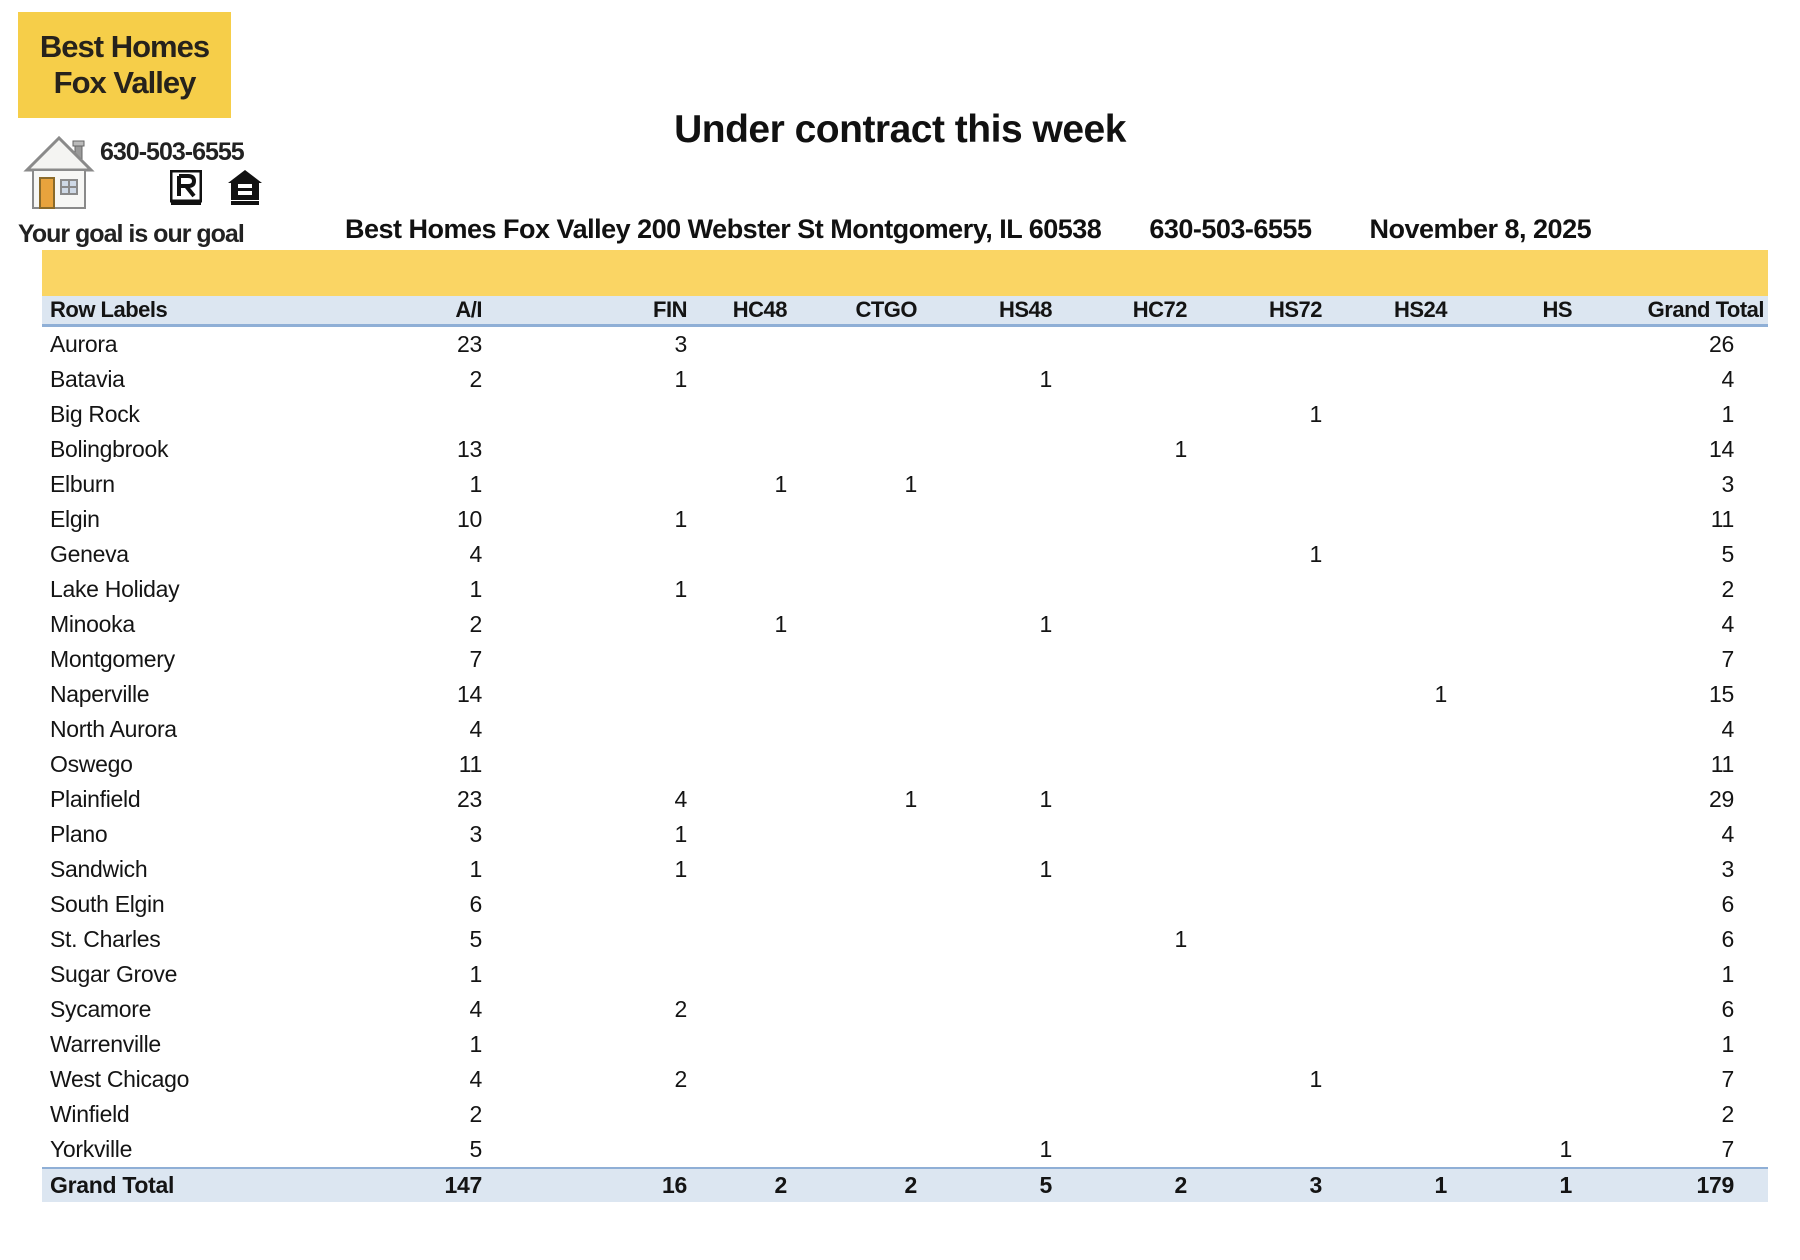 Image resolution: width=1800 pixels, height=1260 pixels. I want to click on col-header-hc72: HC72, so click(1127, 311).